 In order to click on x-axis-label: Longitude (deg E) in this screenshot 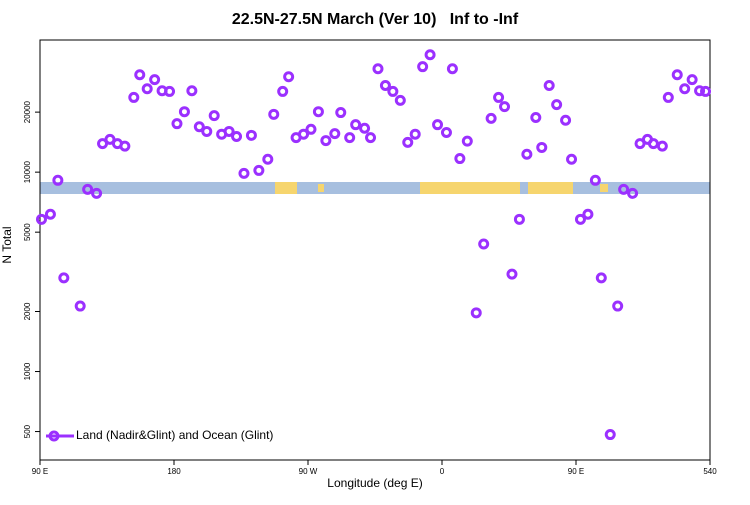, I will do `click(374, 483)`.